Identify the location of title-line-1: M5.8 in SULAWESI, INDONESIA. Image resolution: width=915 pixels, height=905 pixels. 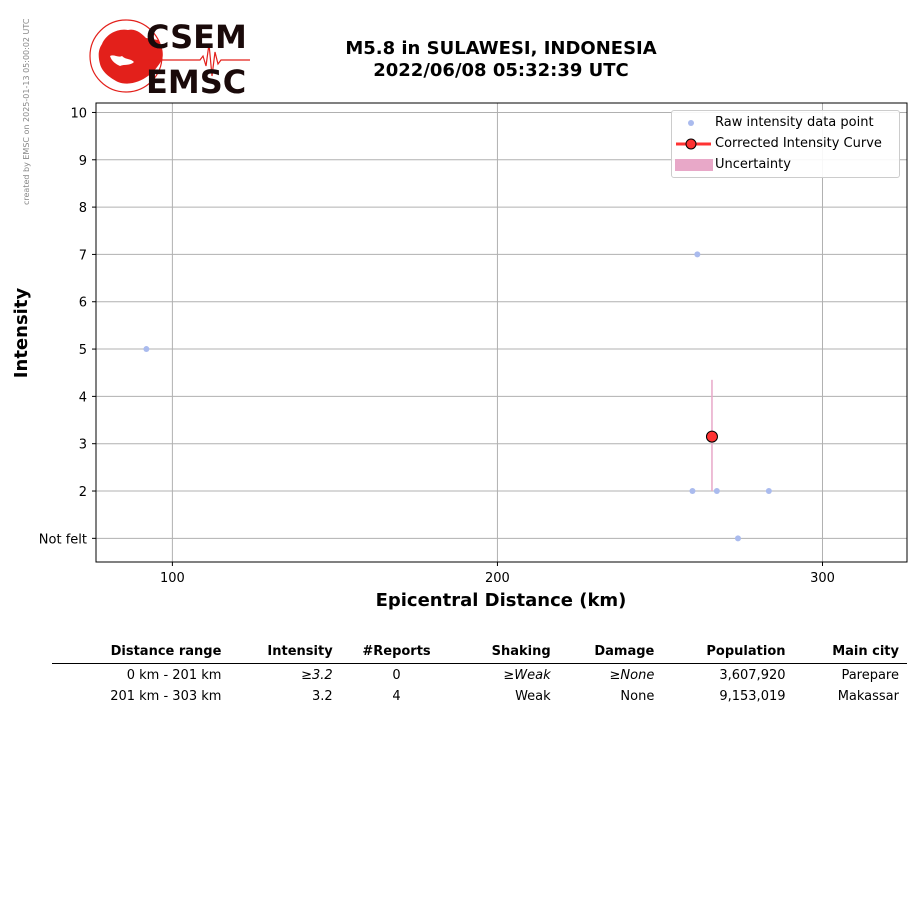
(501, 48).